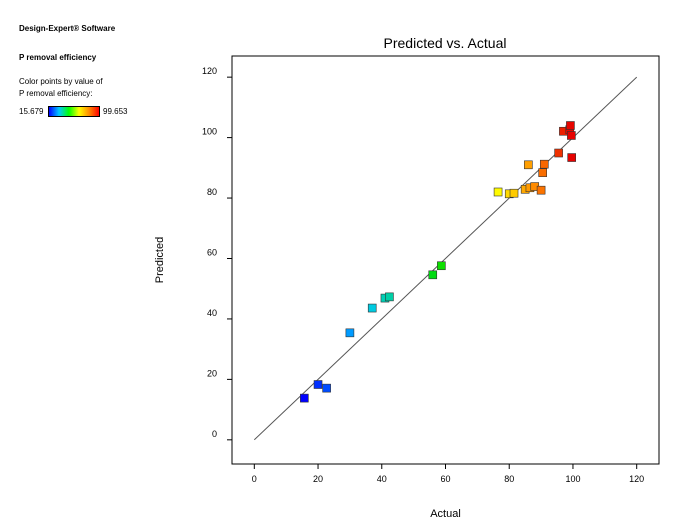 Image resolution: width=676 pixels, height=525 pixels. What do you see at coordinates (445, 479) in the screenshot?
I see `x-tick-label: 60` at bounding box center [445, 479].